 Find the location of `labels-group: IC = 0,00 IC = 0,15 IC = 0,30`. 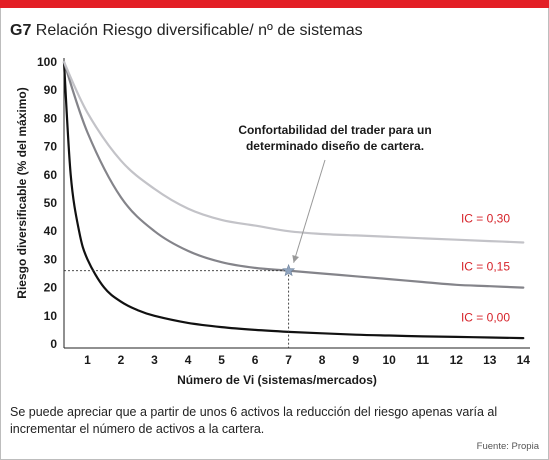

labels-group: IC = 0,00 IC = 0,15 IC = 0,30 is located at coordinates (485, 268).